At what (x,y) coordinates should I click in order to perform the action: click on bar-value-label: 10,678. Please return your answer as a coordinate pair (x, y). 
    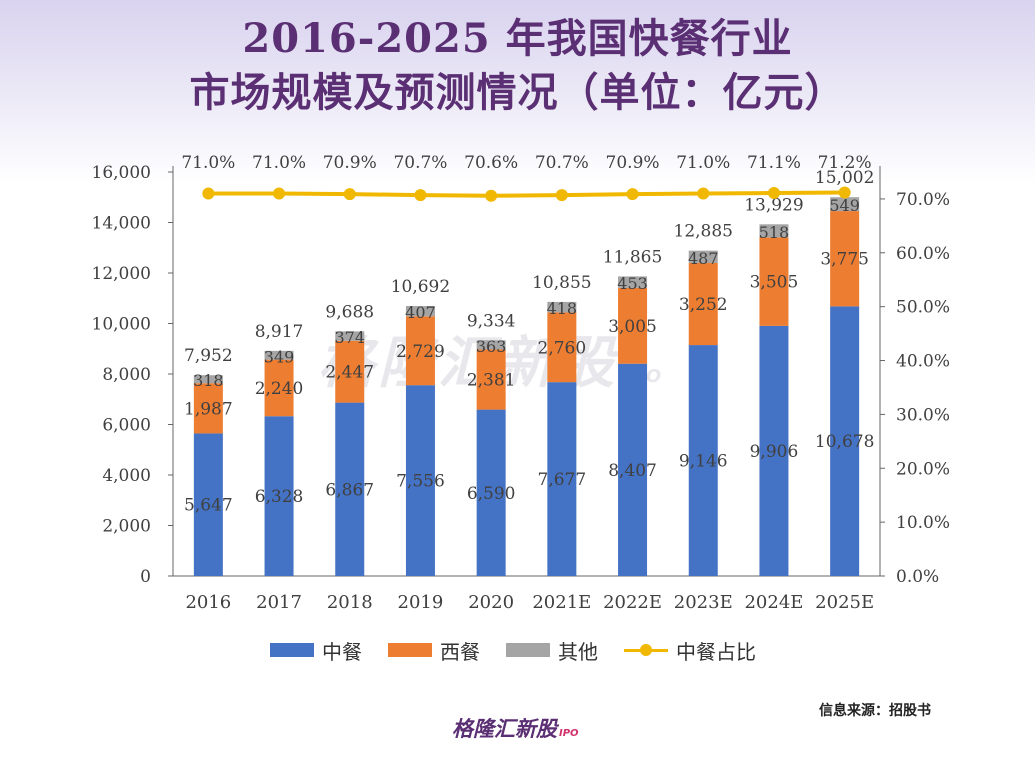
    Looking at the image, I should click on (844, 442).